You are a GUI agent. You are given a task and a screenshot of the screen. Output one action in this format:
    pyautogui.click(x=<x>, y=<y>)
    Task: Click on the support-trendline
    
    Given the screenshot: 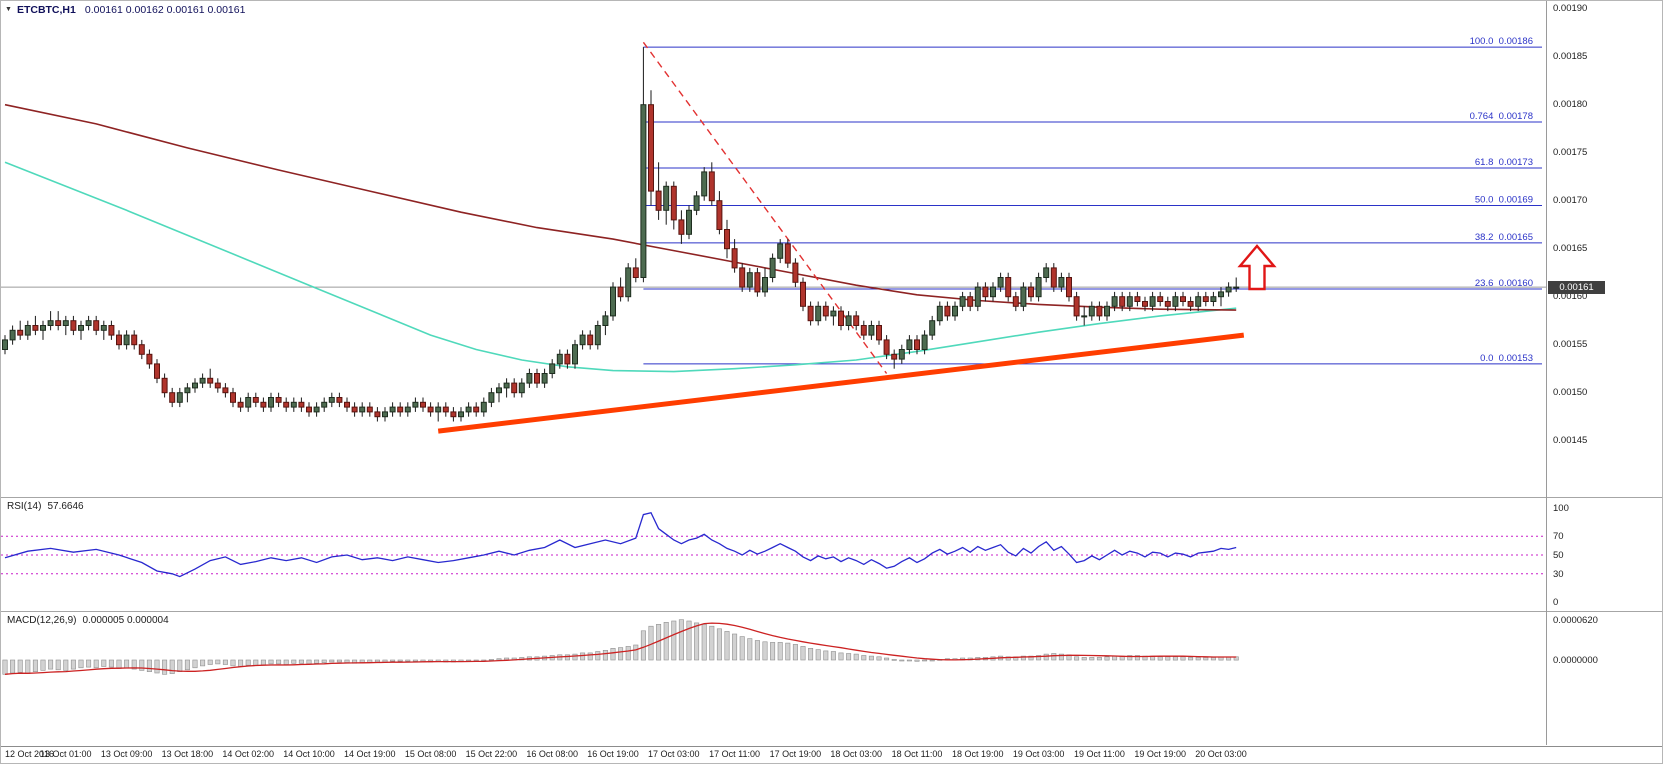 What is the action you would take?
    pyautogui.click(x=841, y=383)
    